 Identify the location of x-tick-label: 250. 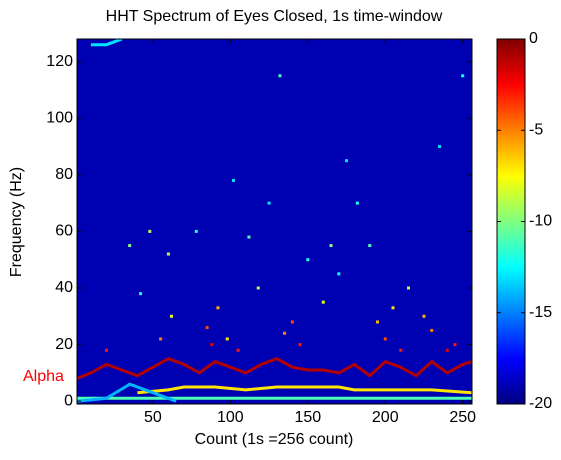
(462, 417).